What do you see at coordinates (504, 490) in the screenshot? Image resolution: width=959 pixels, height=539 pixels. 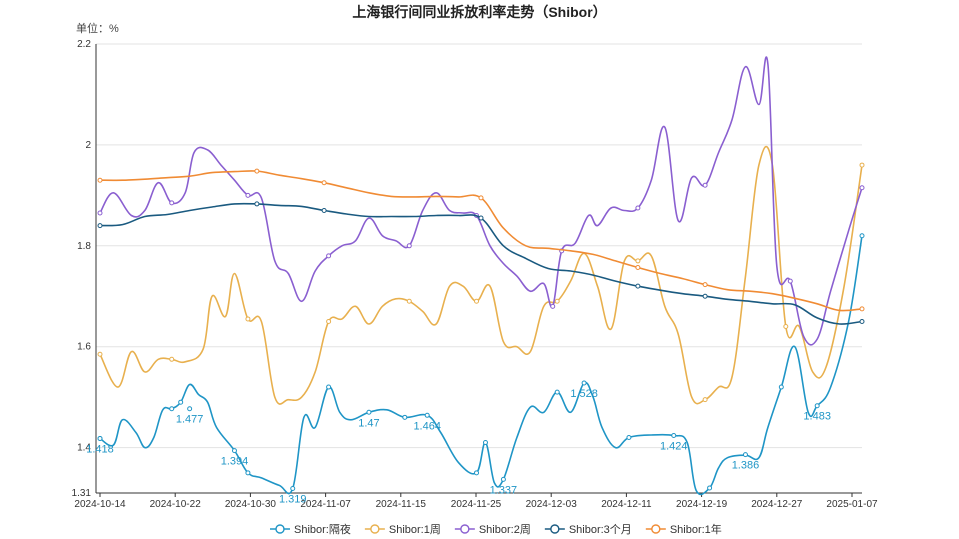 I see `data-label: 1.337` at bounding box center [504, 490].